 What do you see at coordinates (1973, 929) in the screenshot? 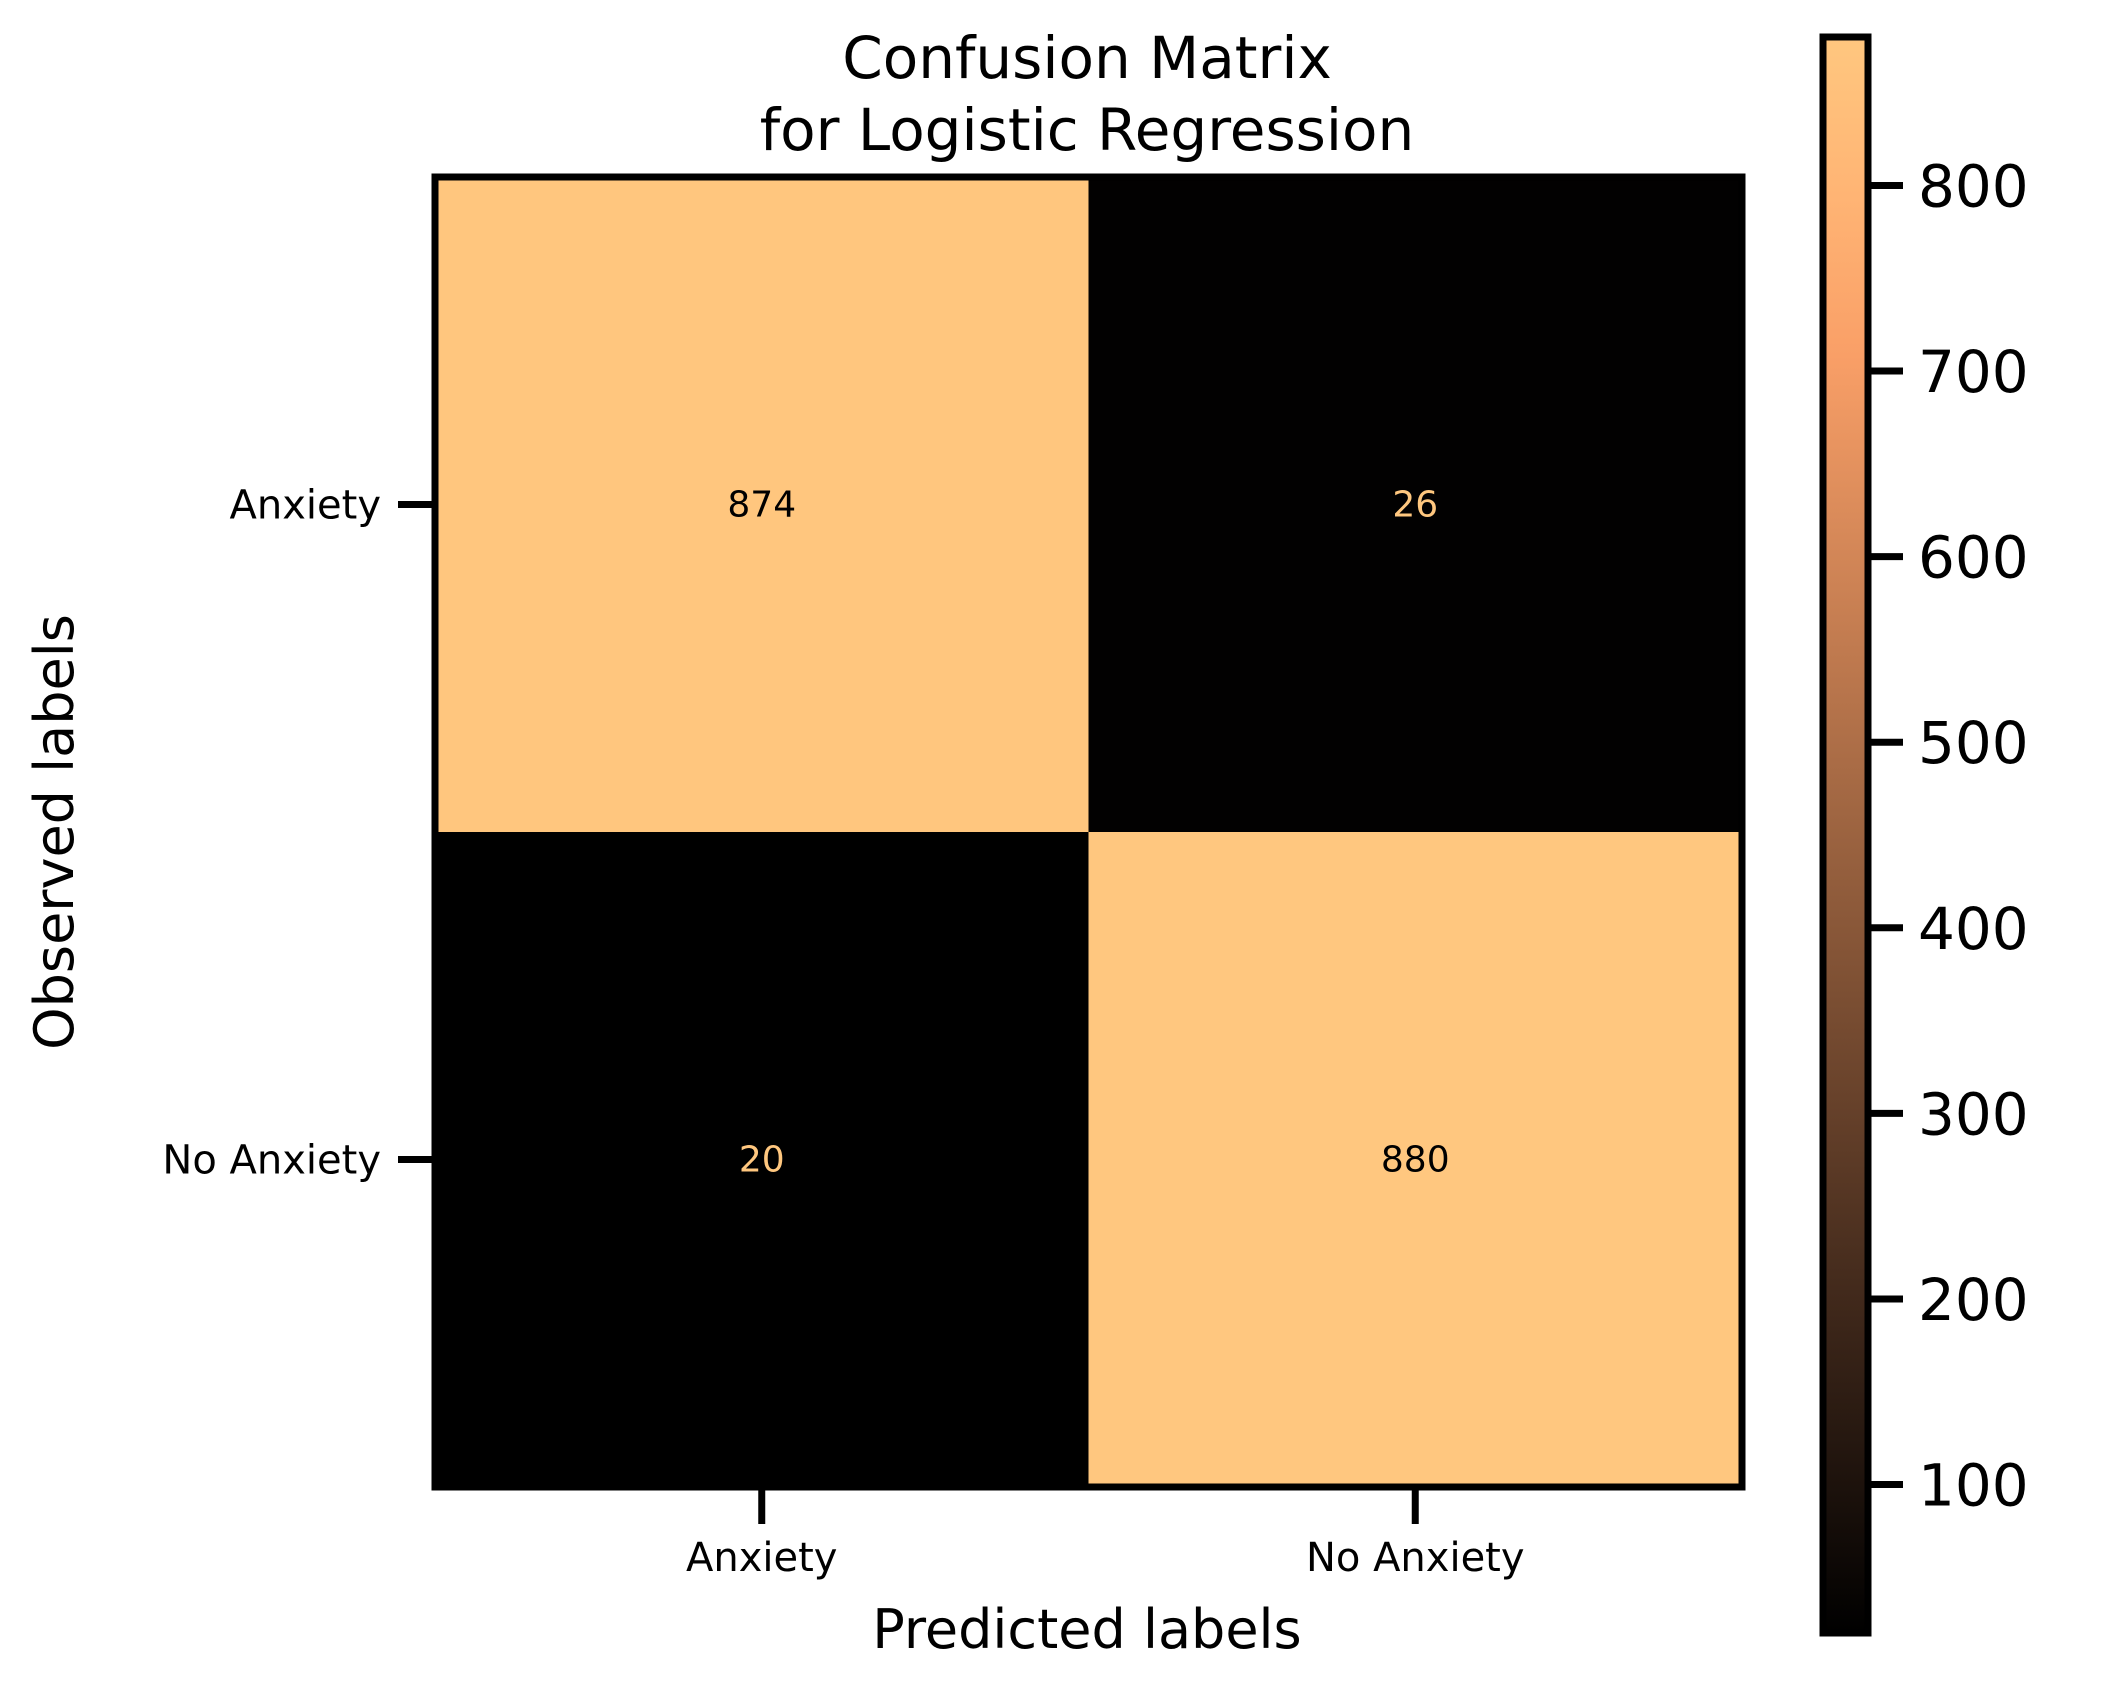
I see `colorbar-tick-label: 400` at bounding box center [1973, 929].